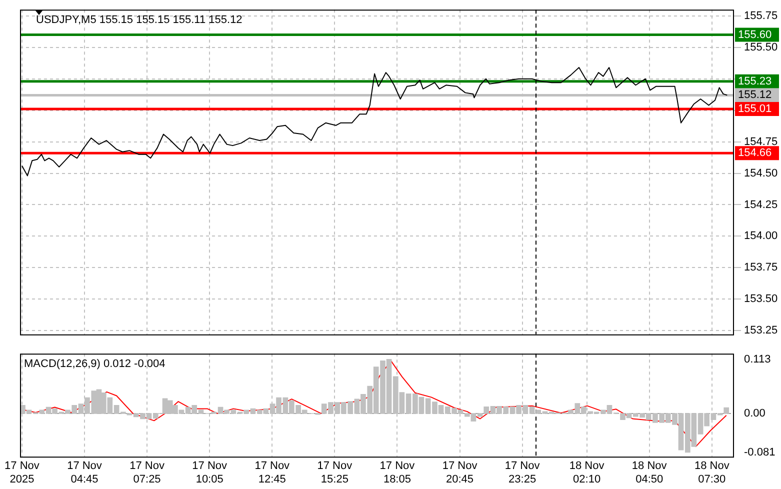 This screenshot has width=781, height=489. What do you see at coordinates (761, 142) in the screenshot?
I see `y-tick-label: 154.75` at bounding box center [761, 142].